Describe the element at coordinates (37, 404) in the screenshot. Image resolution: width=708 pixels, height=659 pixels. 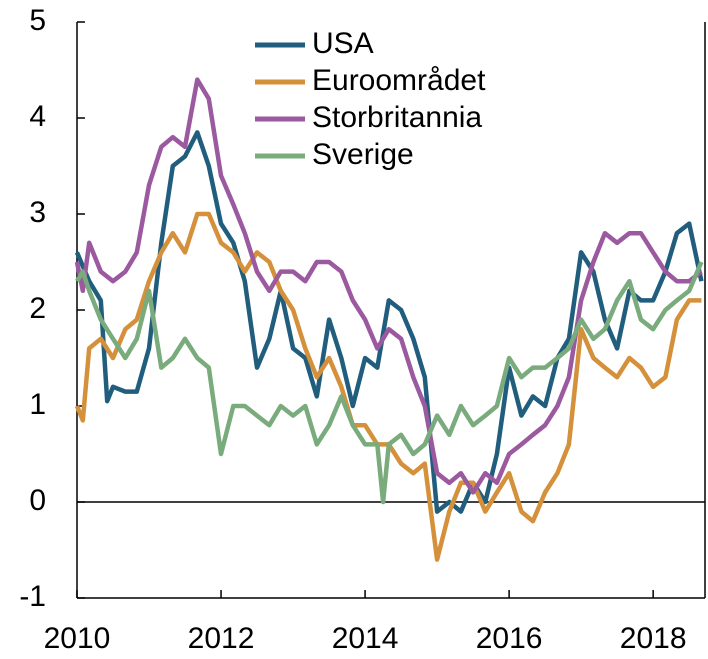
I see `y-tick-label: 1` at that location.